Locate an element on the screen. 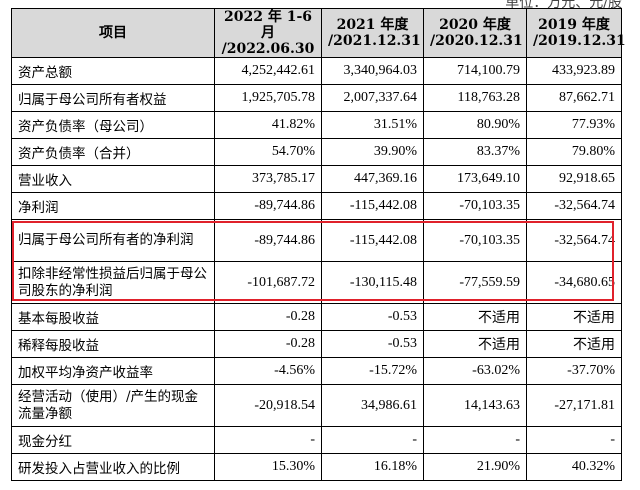  row-label: 营业收入 is located at coordinates (113, 179).